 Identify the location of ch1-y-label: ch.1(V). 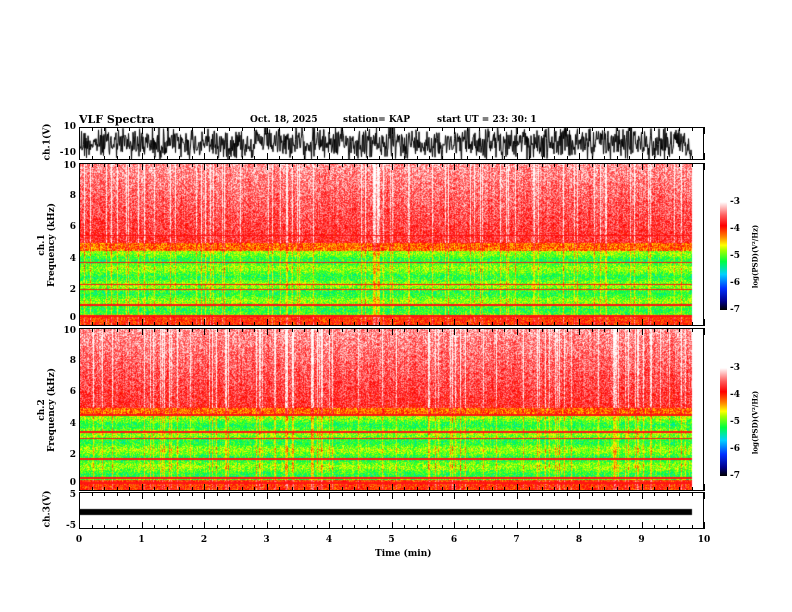
(47, 142).